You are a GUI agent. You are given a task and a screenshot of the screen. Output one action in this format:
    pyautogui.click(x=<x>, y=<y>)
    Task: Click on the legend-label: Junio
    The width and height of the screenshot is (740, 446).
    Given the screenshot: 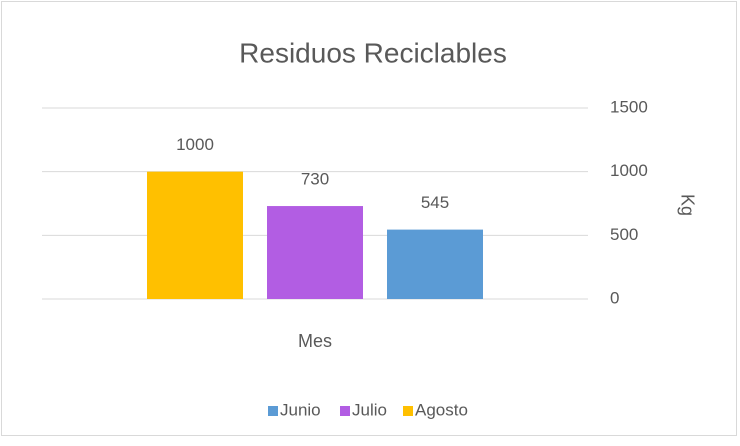 What is the action you would take?
    pyautogui.click(x=300, y=409)
    